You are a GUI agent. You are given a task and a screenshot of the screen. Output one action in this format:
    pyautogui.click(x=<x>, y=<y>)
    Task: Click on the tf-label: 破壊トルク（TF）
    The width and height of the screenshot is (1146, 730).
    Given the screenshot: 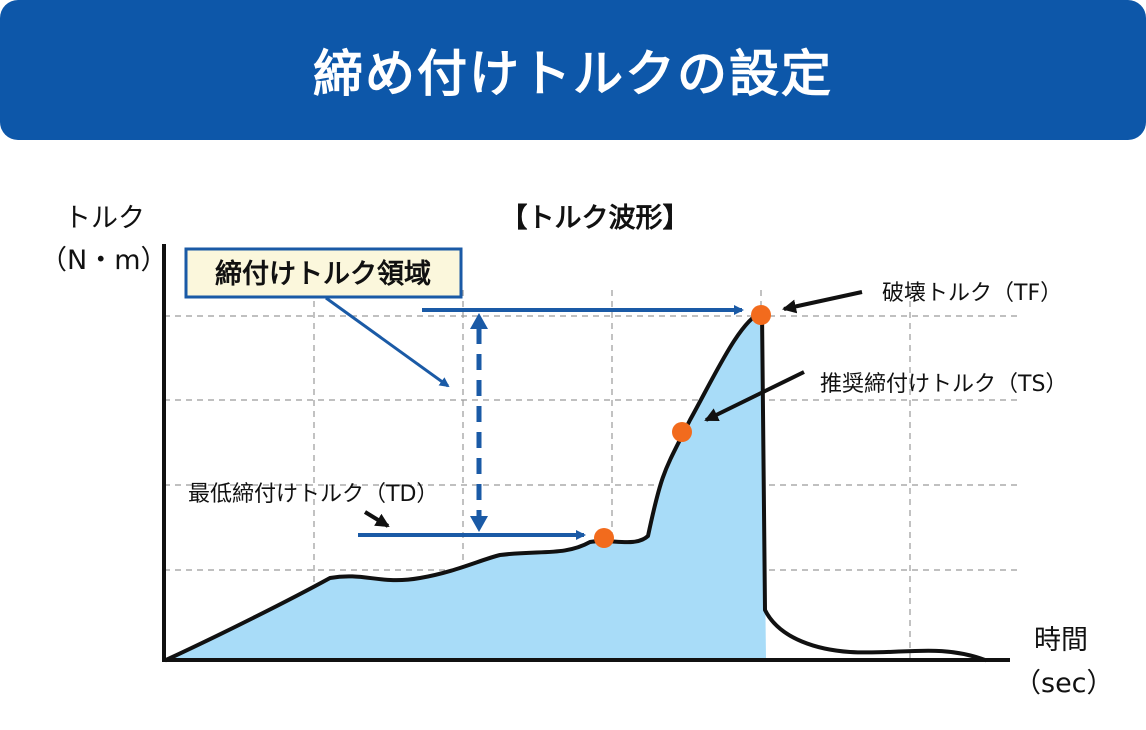 What is the action you would take?
    pyautogui.click(x=972, y=293)
    